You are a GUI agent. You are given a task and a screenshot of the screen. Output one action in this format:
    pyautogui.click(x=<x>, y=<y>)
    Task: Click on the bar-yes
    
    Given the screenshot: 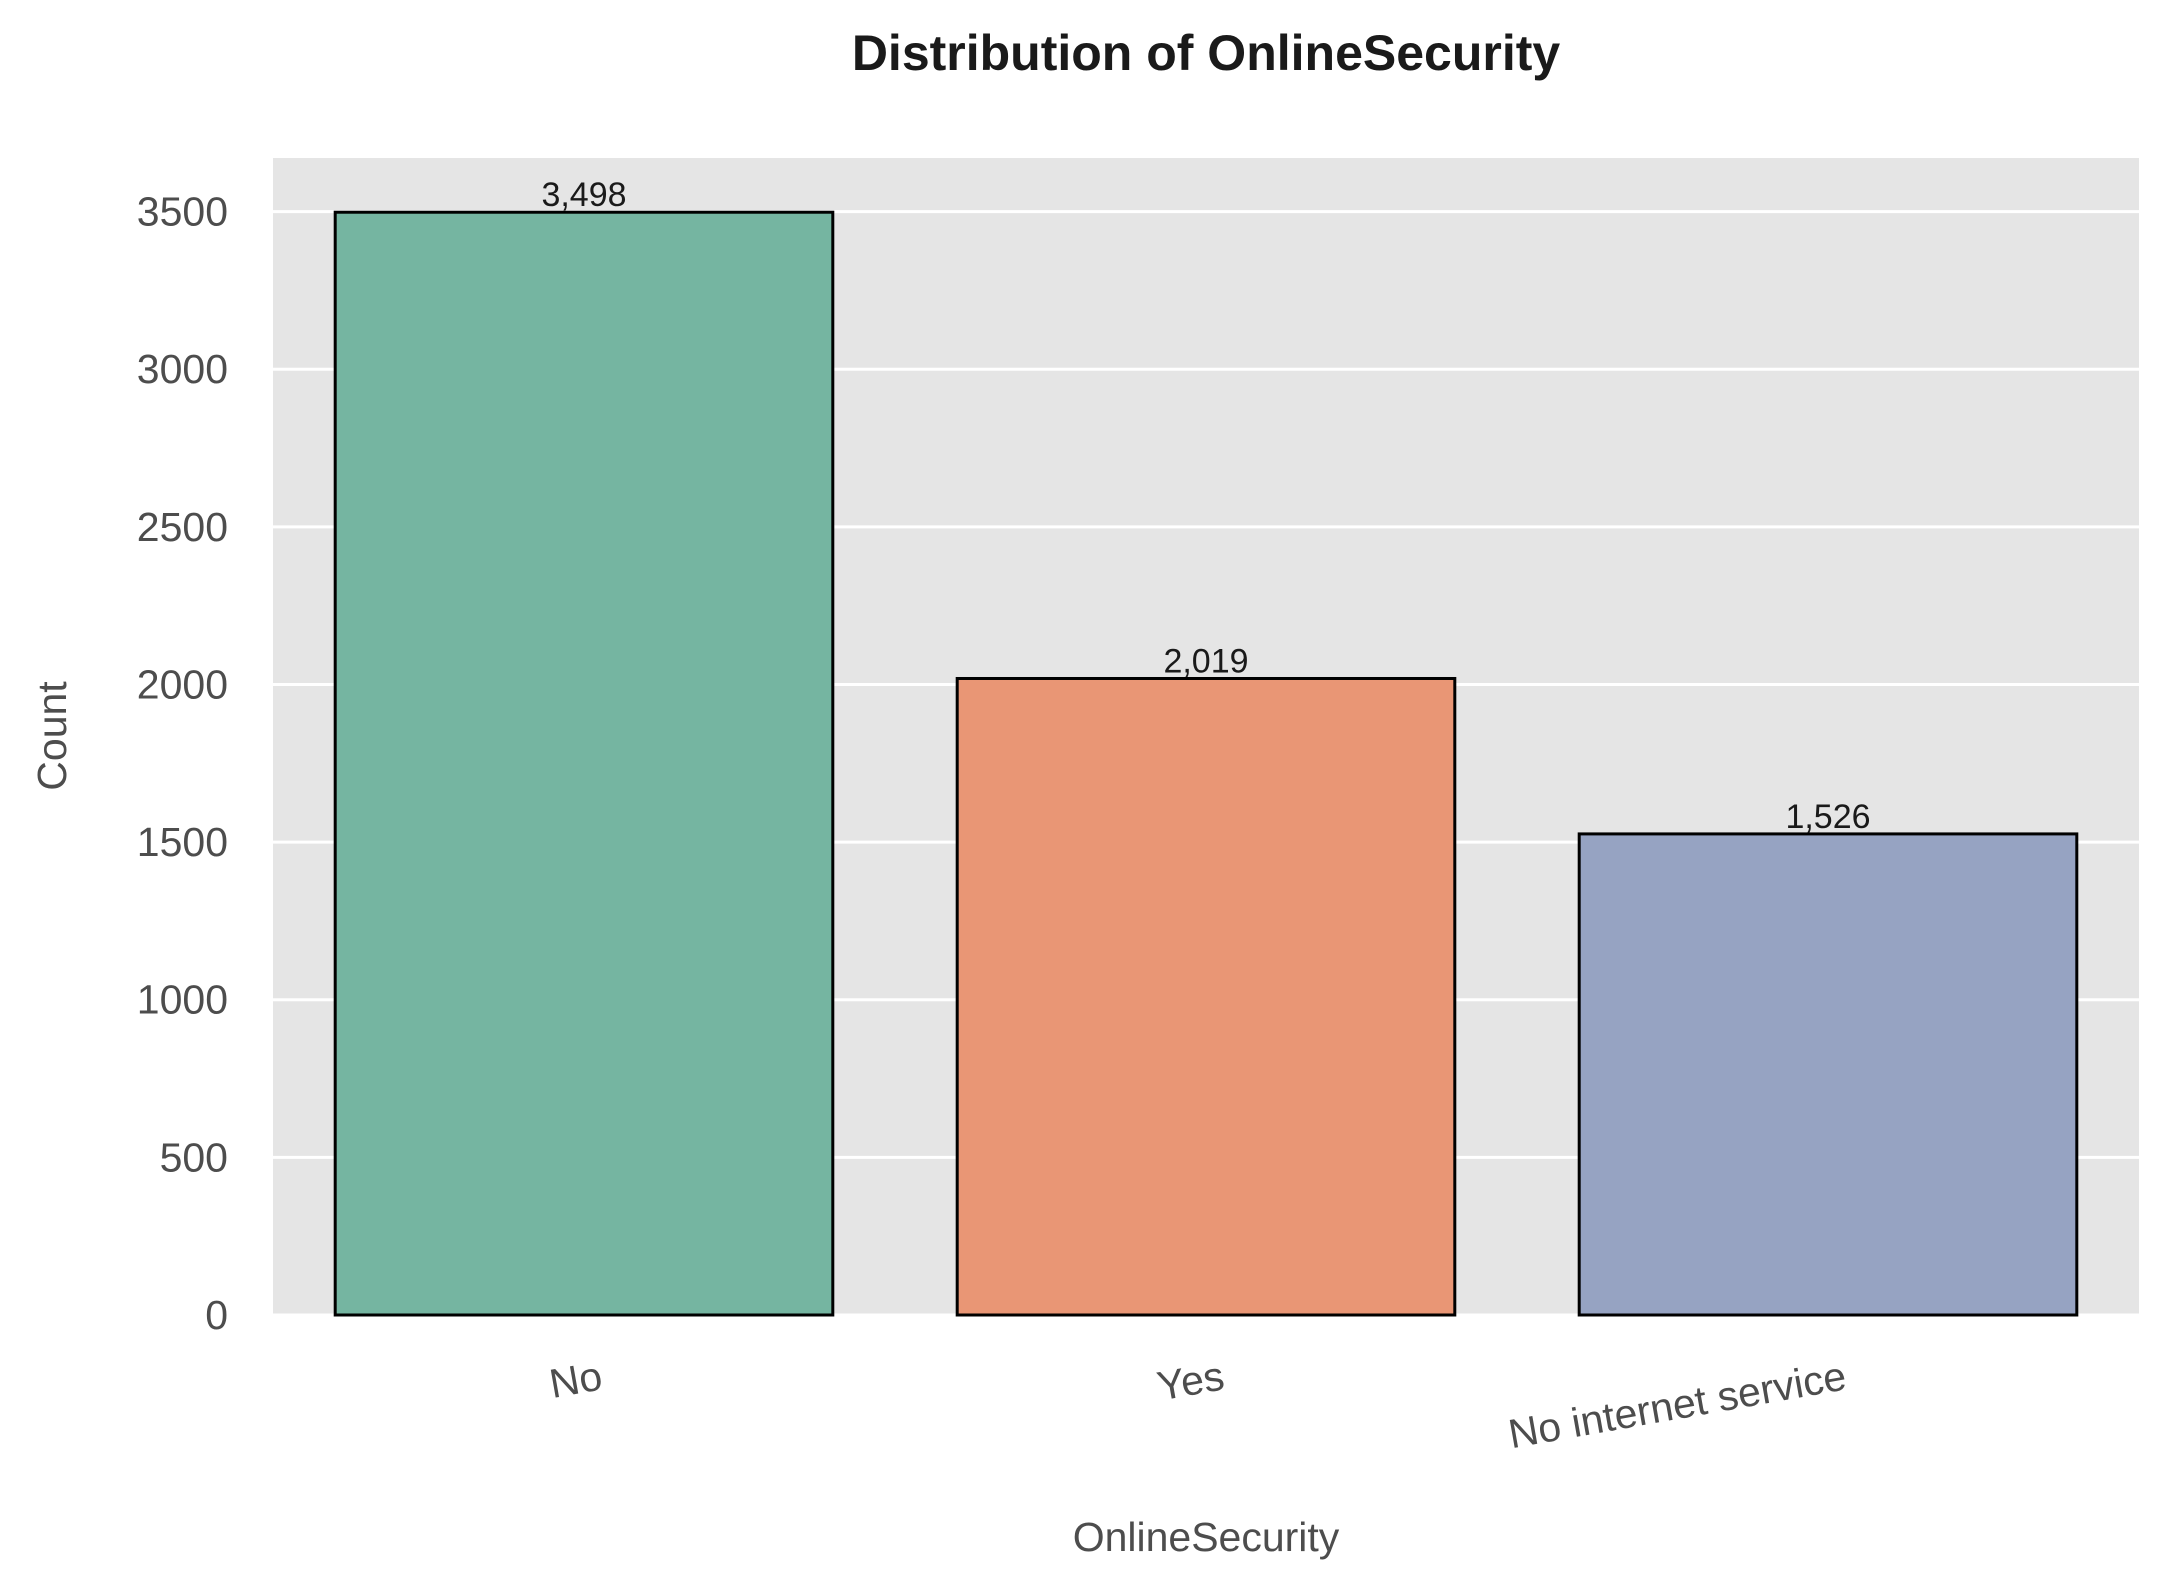 What is the action you would take?
    pyautogui.click(x=1206, y=996)
    